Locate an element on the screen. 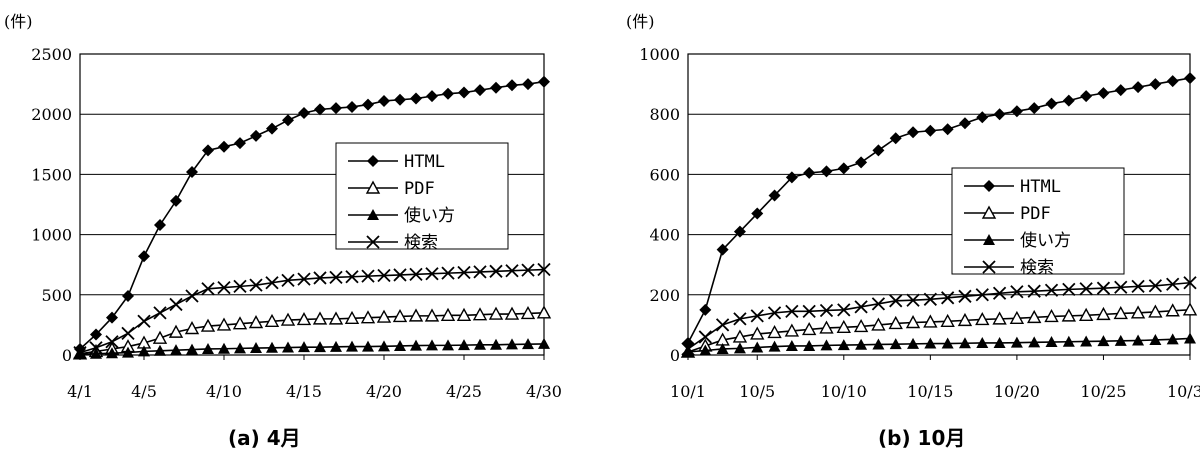 Image resolution: width=1200 pixels, height=459 pixels. series-triangle-open is located at coordinates (939, 330).